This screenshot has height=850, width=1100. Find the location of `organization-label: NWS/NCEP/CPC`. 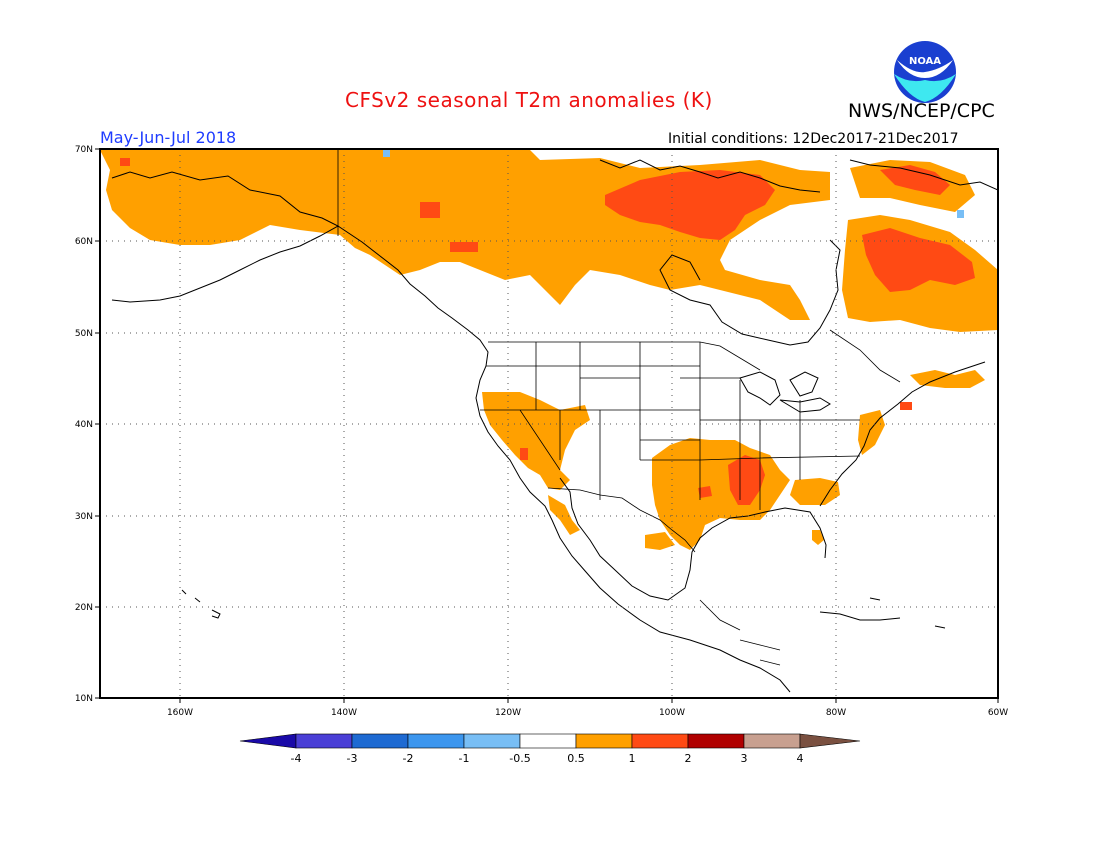

organization-label: NWS/NCEP/CPC is located at coordinates (921, 111).